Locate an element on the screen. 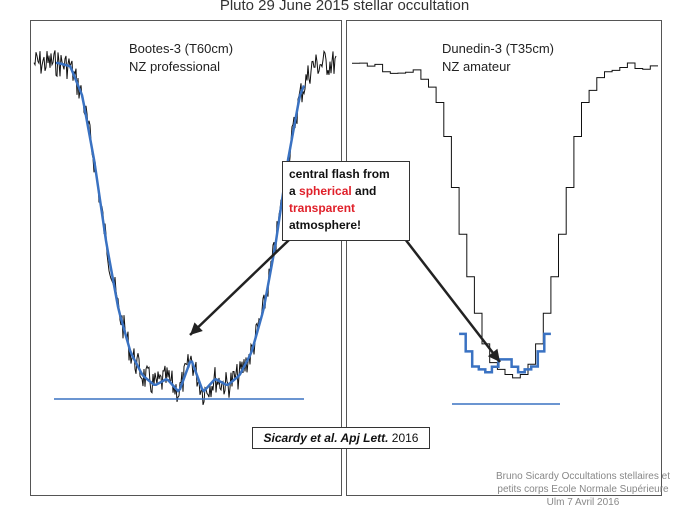  citation-box: Sicardy et al. Apj Lett. 2016 is located at coordinates (341, 438).